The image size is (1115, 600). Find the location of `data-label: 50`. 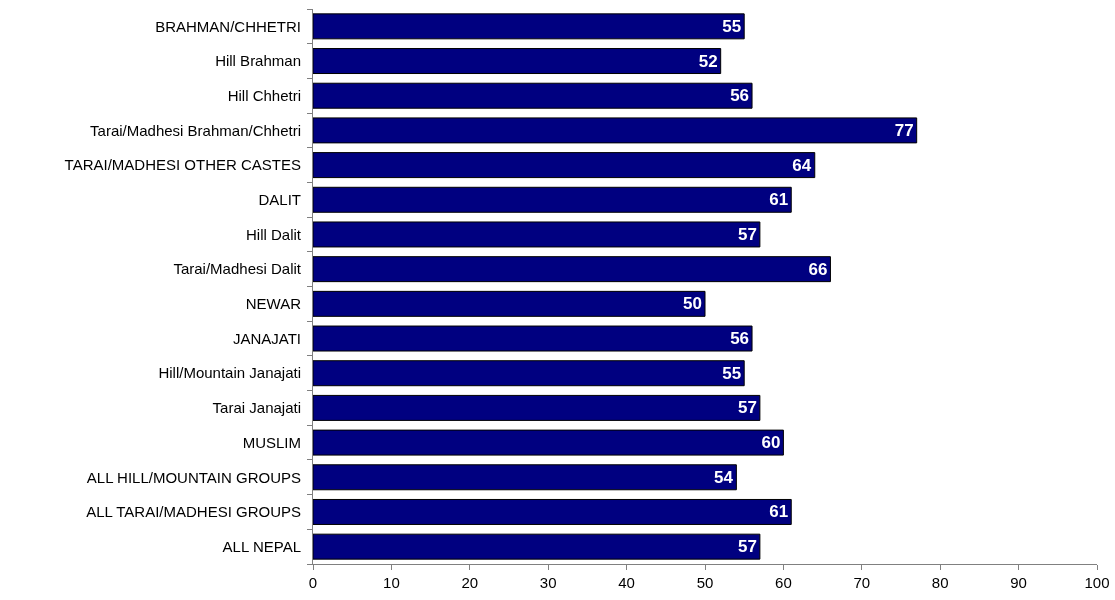

data-label: 50 is located at coordinates (692, 304).